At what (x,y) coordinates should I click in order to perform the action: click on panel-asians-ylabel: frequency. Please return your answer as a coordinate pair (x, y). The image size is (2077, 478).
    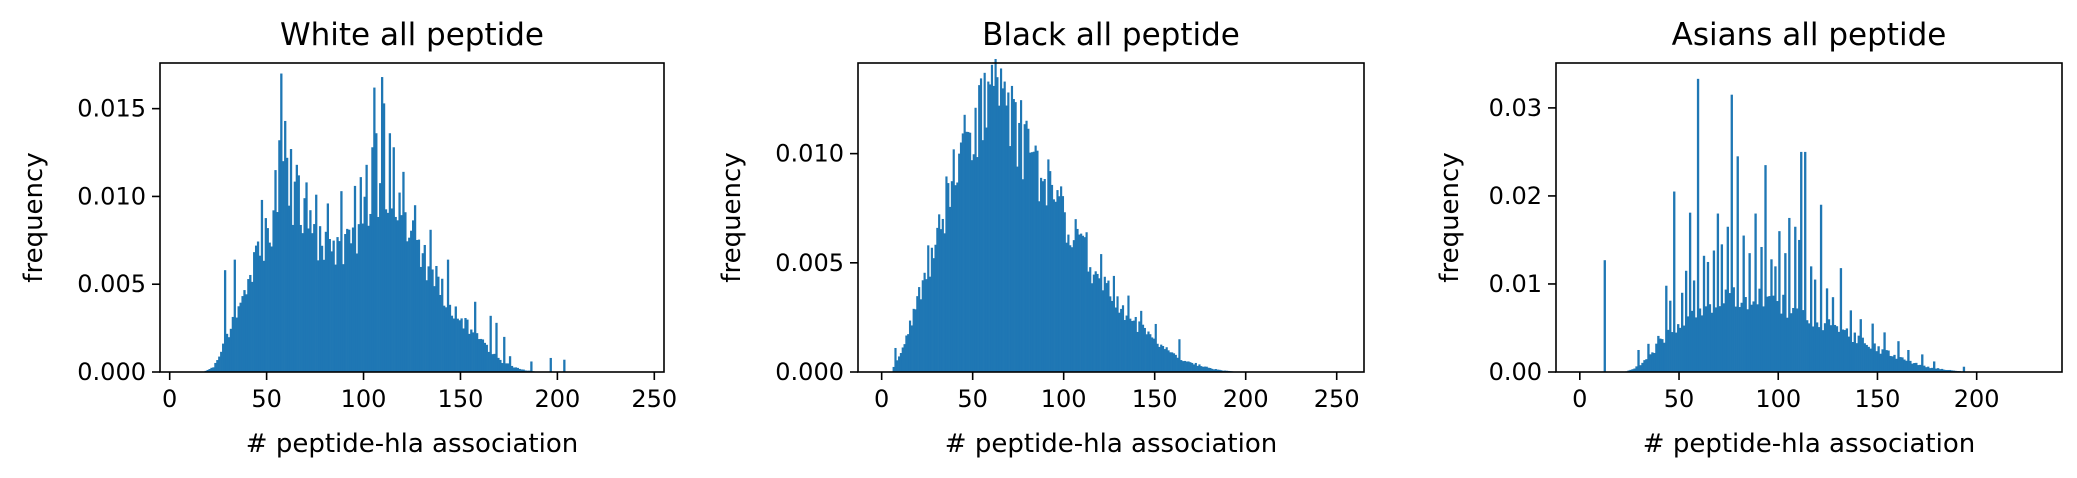
    Looking at the image, I should click on (1450, 217).